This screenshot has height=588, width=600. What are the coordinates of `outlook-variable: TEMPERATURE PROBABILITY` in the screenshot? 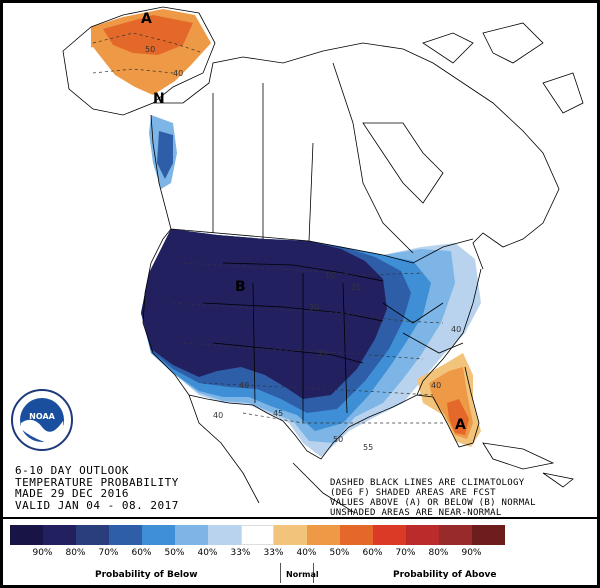 It's located at (97, 482).